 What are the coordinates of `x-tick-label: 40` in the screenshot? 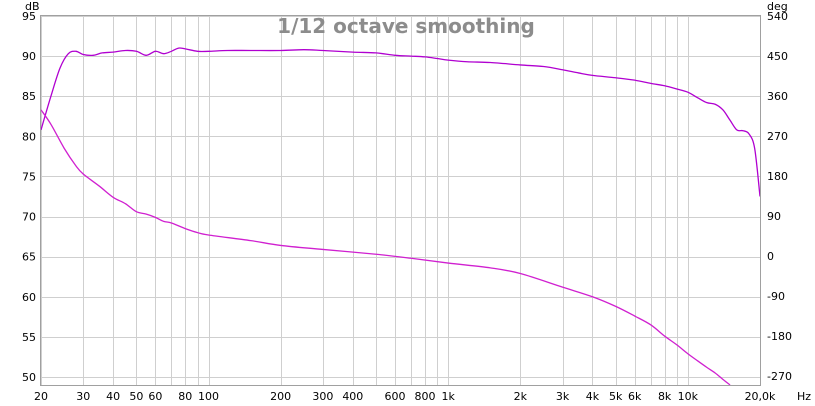 It's located at (113, 396).